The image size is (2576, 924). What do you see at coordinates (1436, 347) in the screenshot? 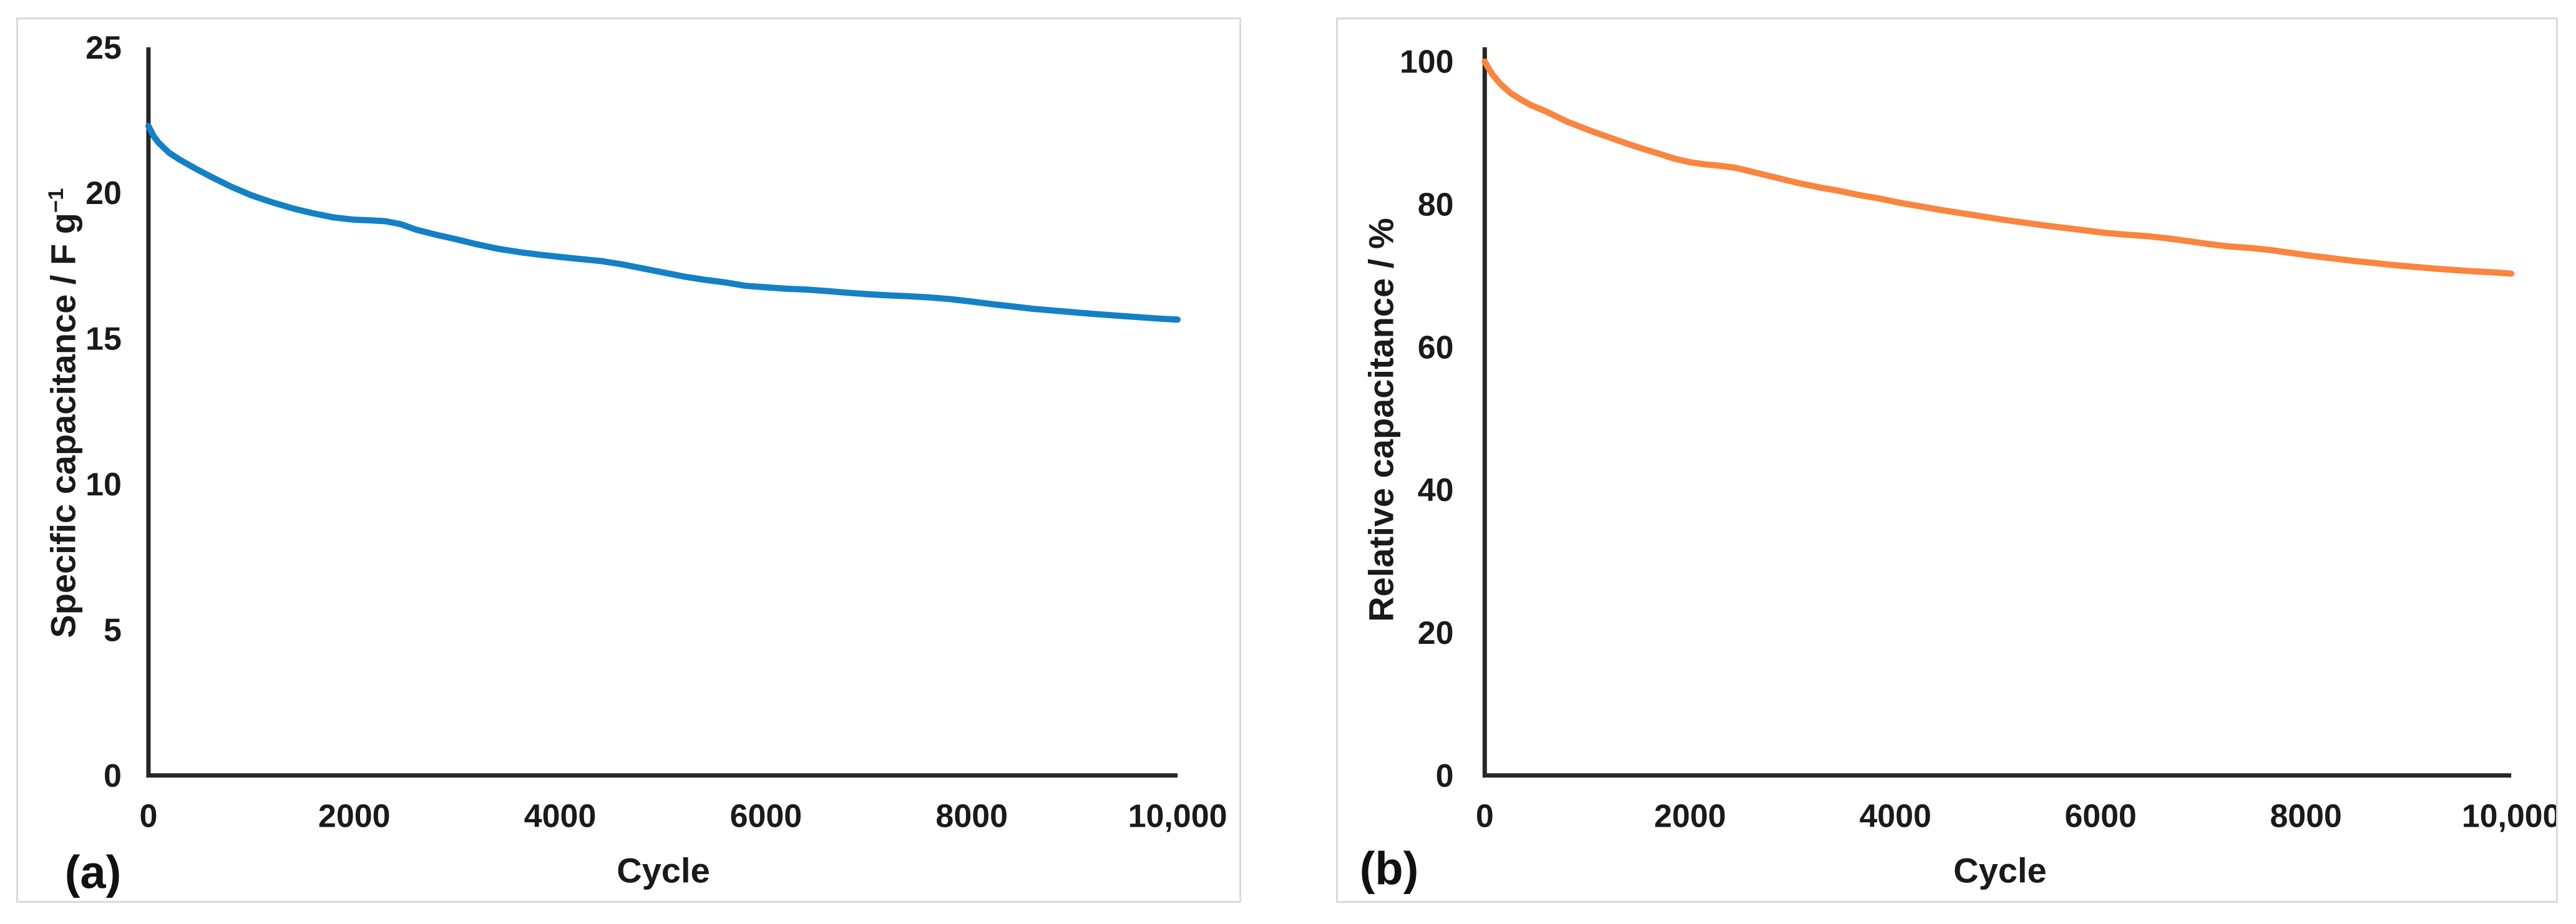
I see `y-tick-label: 60` at bounding box center [1436, 347].